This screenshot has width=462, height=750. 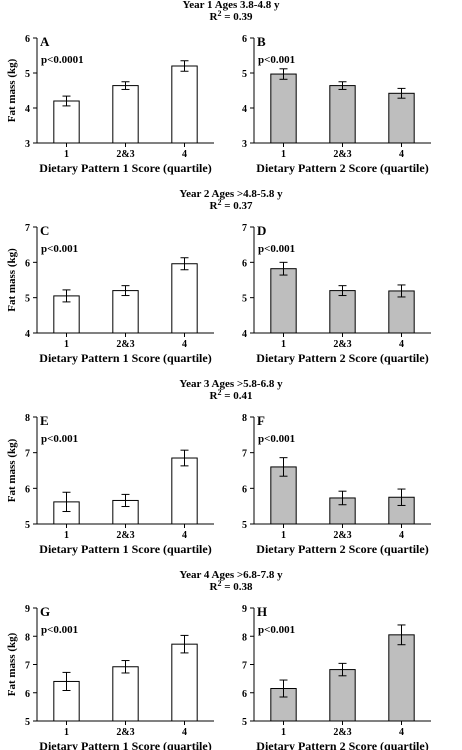 What do you see at coordinates (261, 230) in the screenshot?
I see `panel-letter: D` at bounding box center [261, 230].